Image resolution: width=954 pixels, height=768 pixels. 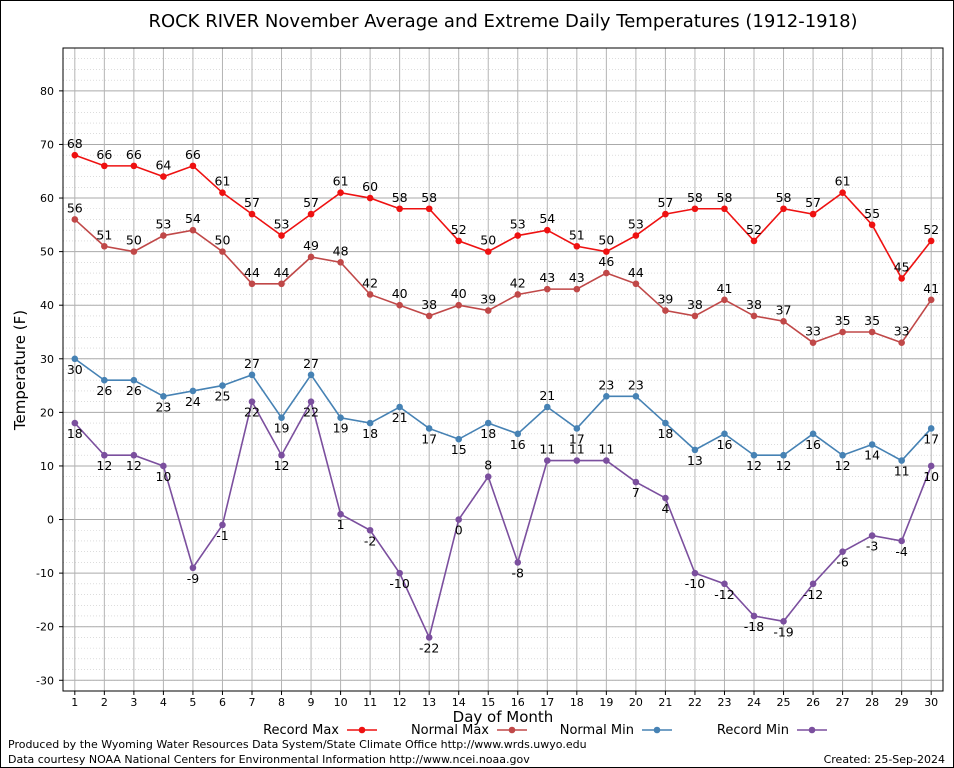 What do you see at coordinates (163, 224) in the screenshot?
I see `data-label-normal-max: 53` at bounding box center [163, 224].